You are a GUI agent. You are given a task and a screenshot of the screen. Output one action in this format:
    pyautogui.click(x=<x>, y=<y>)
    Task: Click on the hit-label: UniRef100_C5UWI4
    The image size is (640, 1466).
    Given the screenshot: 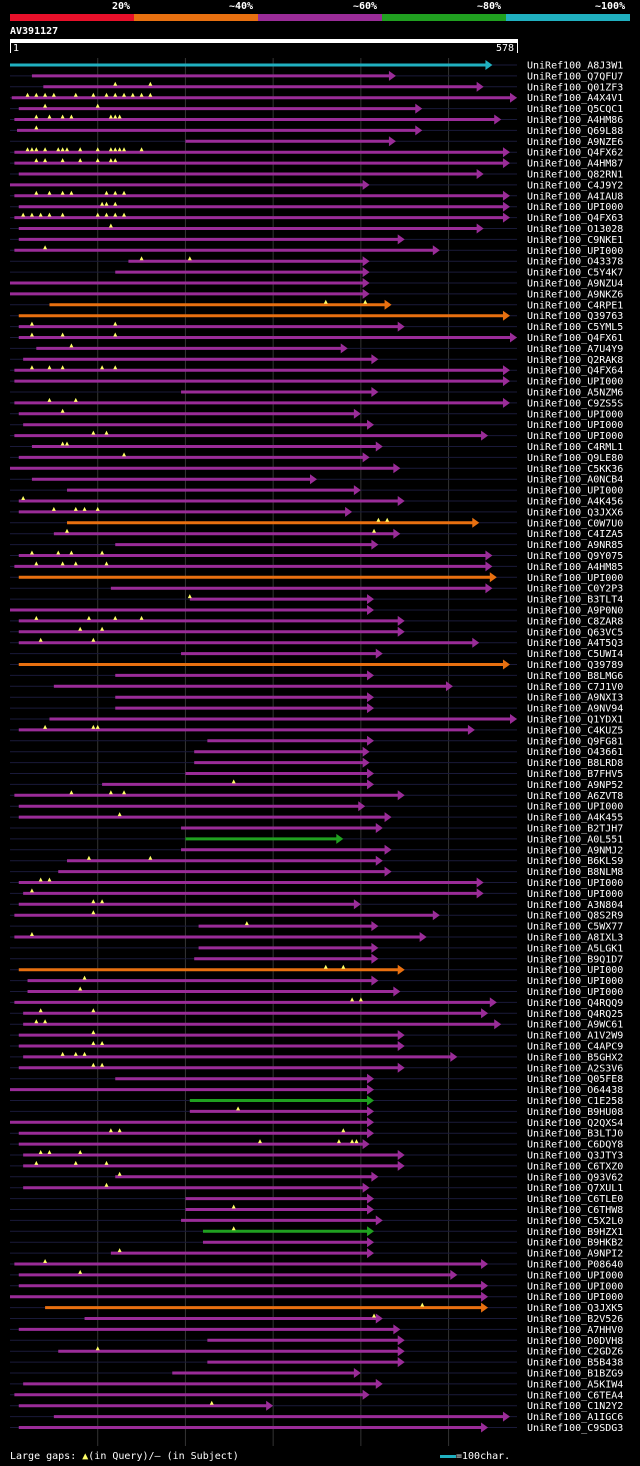 What is the action you would take?
    pyautogui.click(x=575, y=654)
    